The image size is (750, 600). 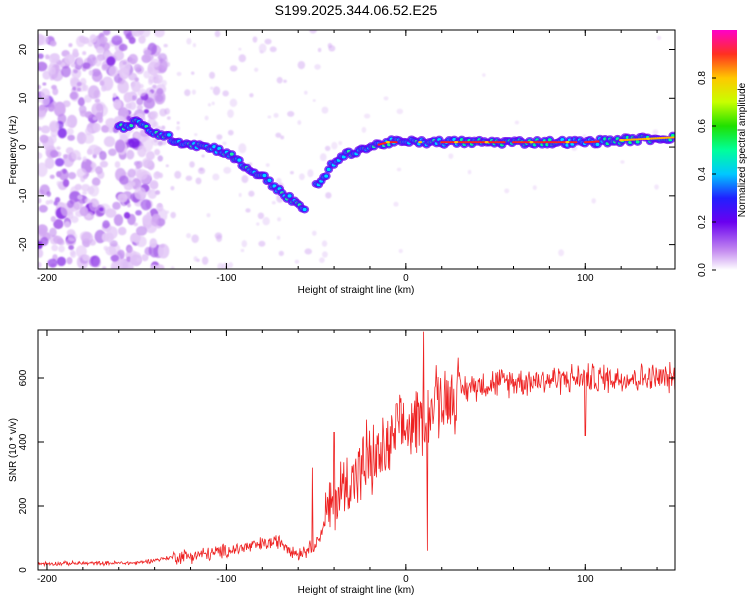 What do you see at coordinates (23, 147) in the screenshot?
I see `spec-ytick-label: 0` at bounding box center [23, 147].